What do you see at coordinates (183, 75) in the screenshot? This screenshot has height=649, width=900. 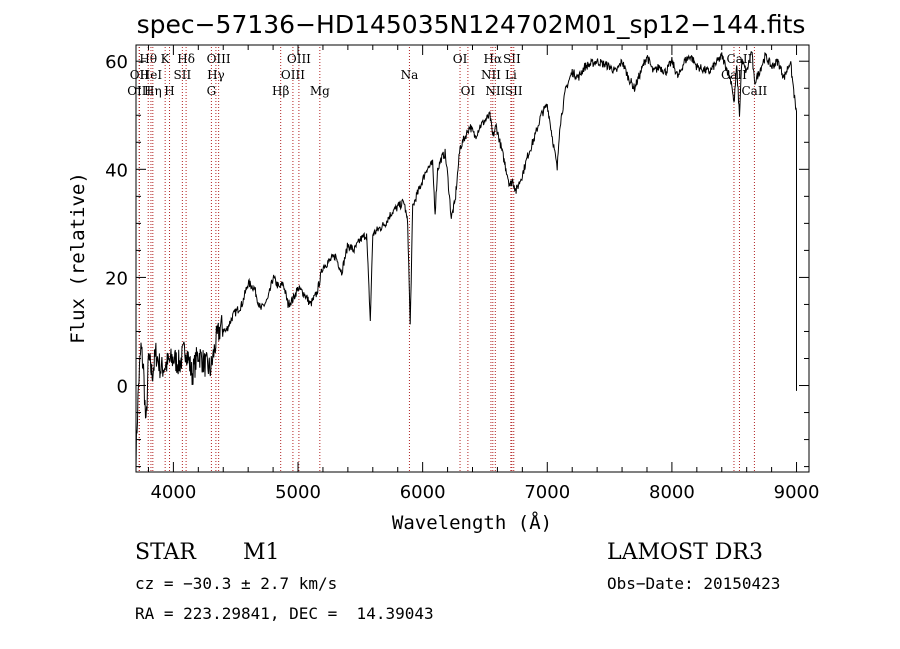 I see `line-label-7: SII` at bounding box center [183, 75].